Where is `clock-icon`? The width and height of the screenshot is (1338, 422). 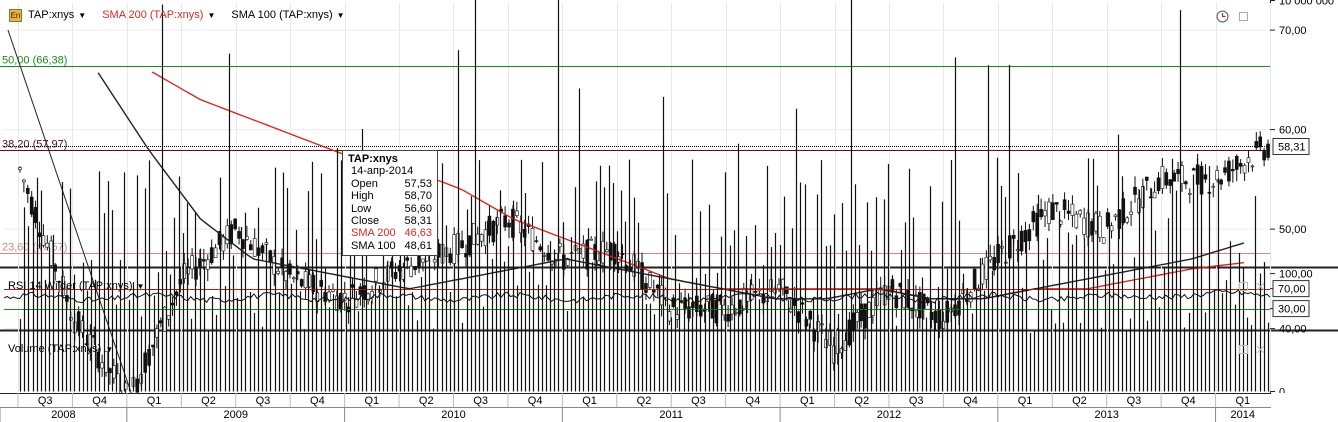 clock-icon is located at coordinates (1222, 18).